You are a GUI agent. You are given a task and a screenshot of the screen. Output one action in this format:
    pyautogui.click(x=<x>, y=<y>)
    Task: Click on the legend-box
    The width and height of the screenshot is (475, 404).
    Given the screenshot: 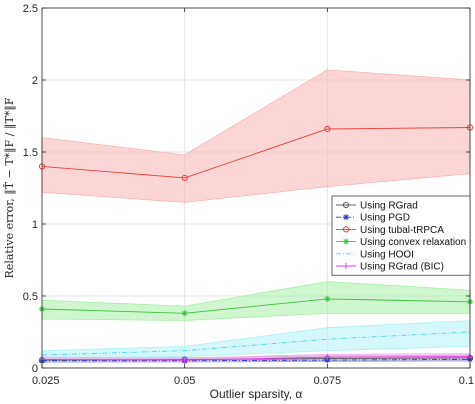 What is the action you would take?
    pyautogui.click(x=401, y=235)
    